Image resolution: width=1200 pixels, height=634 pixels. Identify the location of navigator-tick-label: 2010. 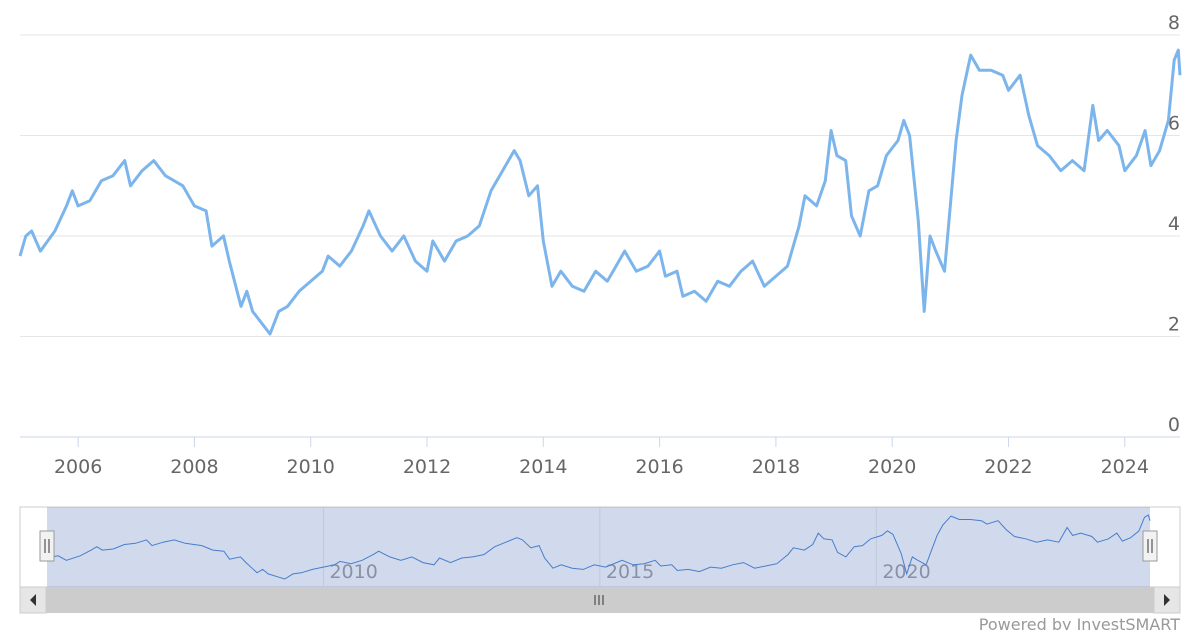
(353, 572).